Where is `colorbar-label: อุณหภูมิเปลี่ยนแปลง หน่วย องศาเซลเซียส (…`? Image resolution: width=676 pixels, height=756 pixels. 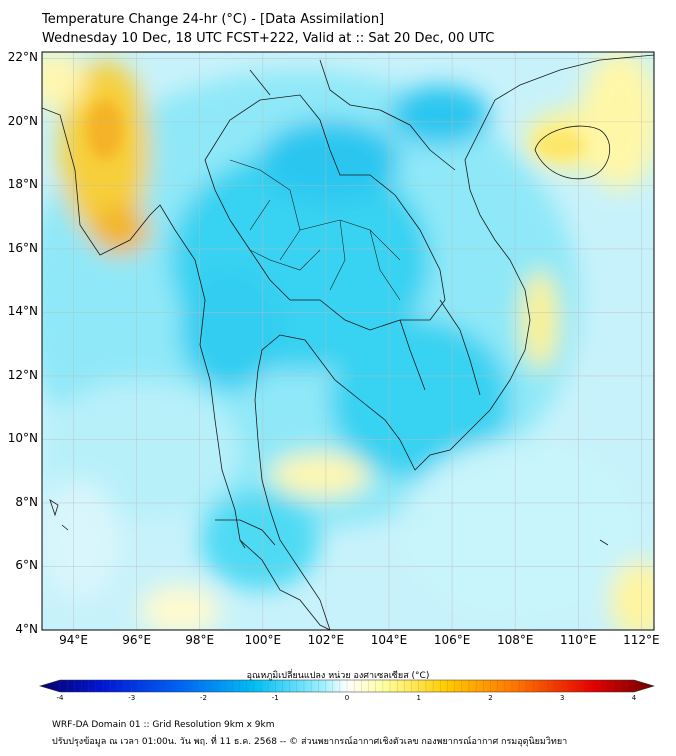
colorbar-label: อุณหภูมิเปลี่ยนแปลง หน่วย องศาเซลเซียส (… is located at coordinates (338, 676).